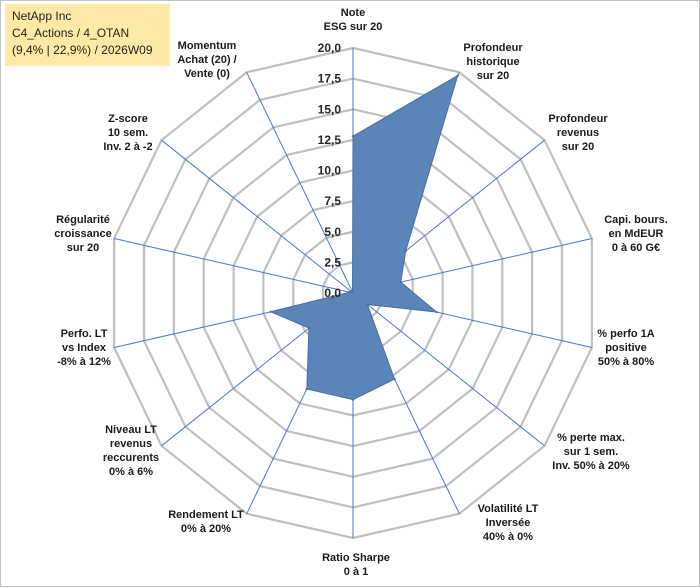 The width and height of the screenshot is (700, 588). Describe the element at coordinates (636, 234) in the screenshot. I see `axis-label: Capi. bours. en MdEUR 0 à 60 G€` at that location.